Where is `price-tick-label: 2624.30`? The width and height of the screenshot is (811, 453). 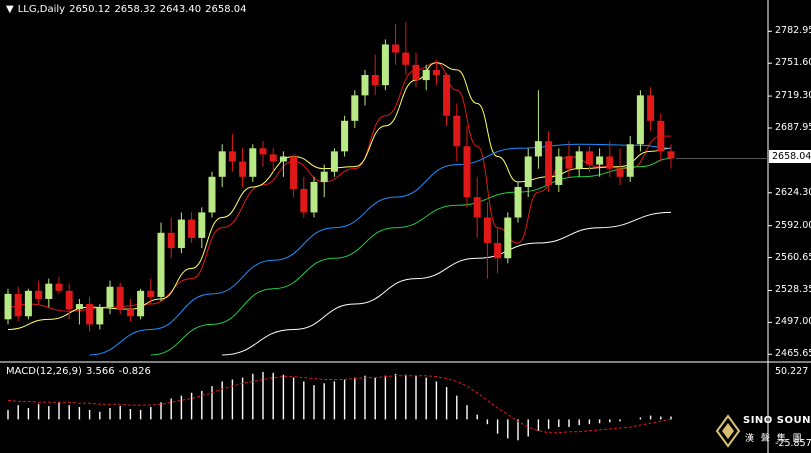
price-tick-label: 2624.30 is located at coordinates (793, 192).